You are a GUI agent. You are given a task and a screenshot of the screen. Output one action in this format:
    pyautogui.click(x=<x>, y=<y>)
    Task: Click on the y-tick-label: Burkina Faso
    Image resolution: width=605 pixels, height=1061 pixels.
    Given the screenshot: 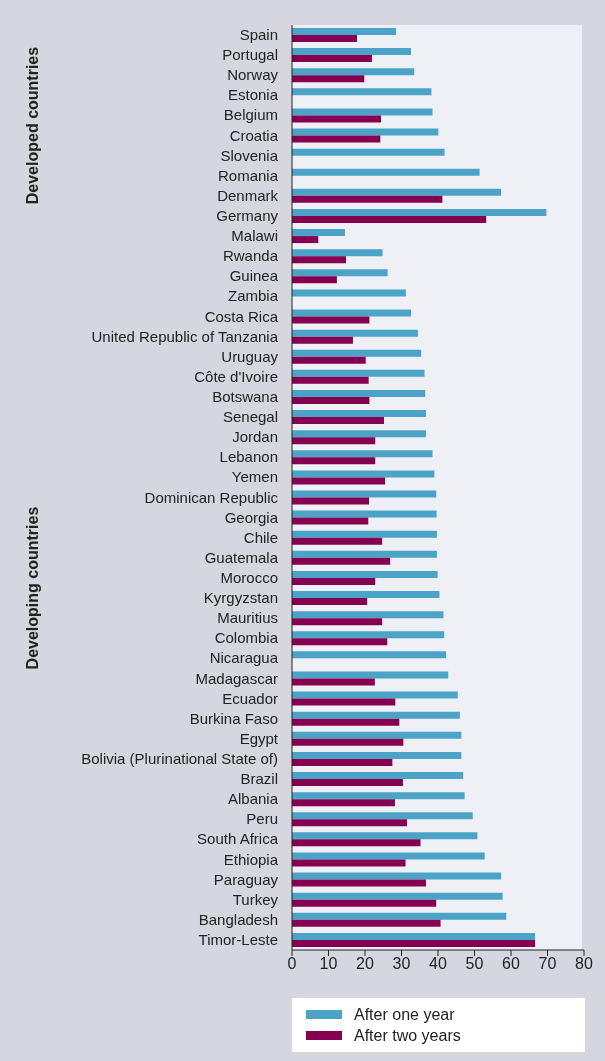 What is the action you would take?
    pyautogui.click(x=233, y=718)
    